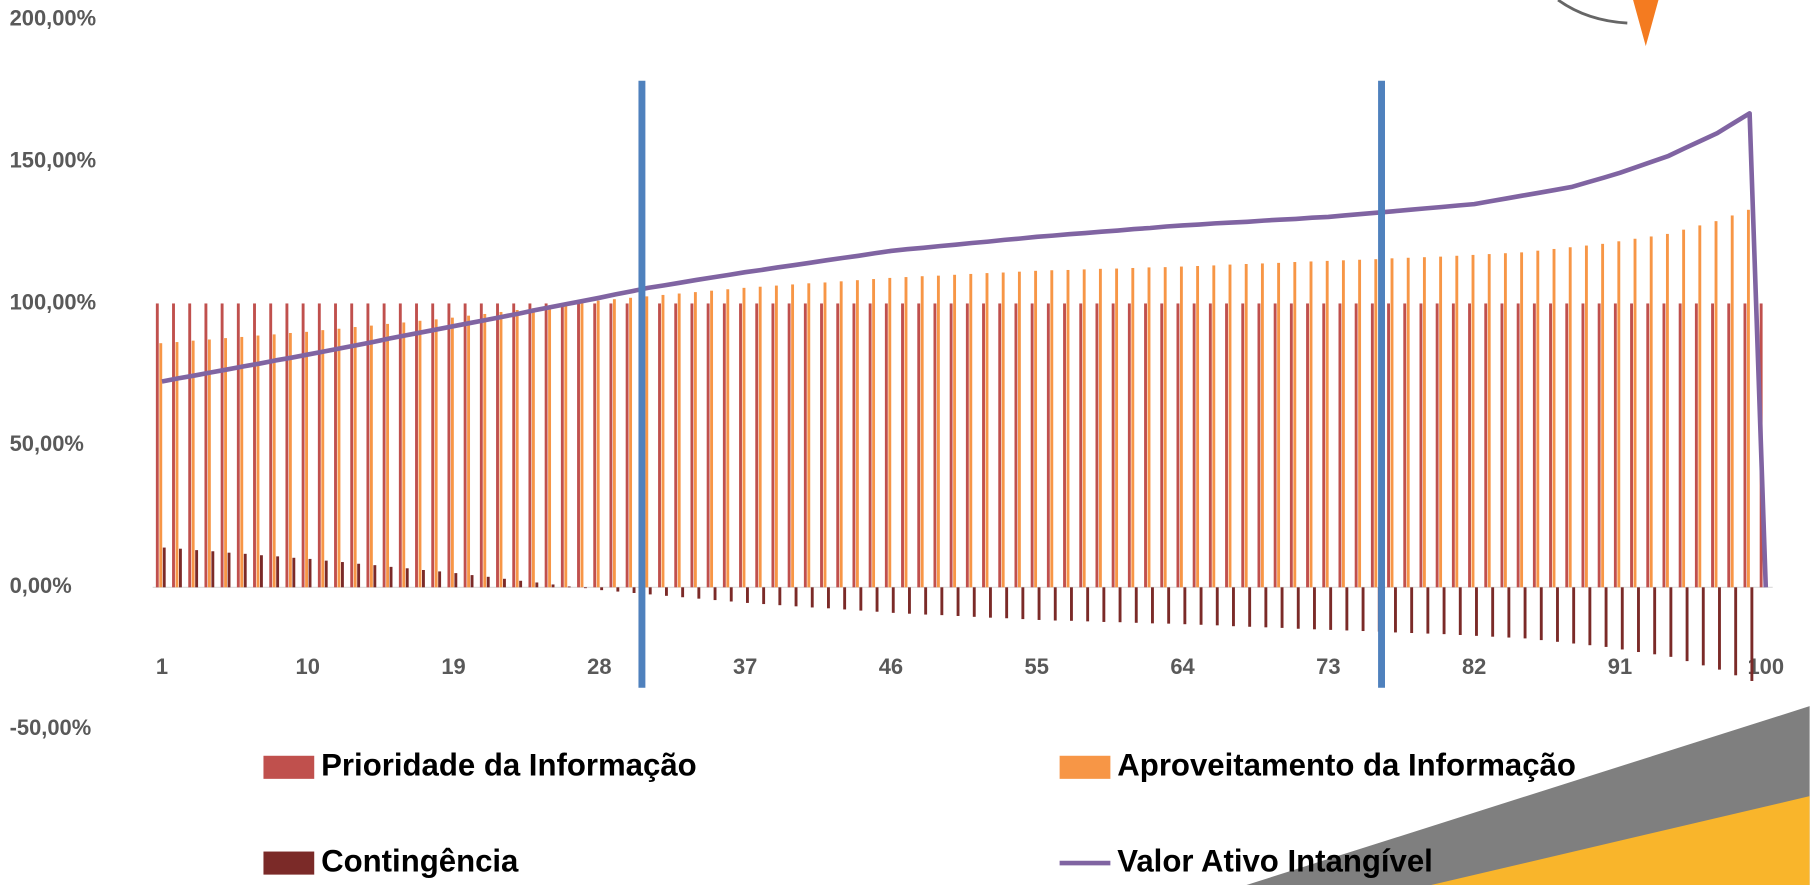  Describe the element at coordinates (162, 666) in the screenshot. I see `x-tick-label: 1` at that location.